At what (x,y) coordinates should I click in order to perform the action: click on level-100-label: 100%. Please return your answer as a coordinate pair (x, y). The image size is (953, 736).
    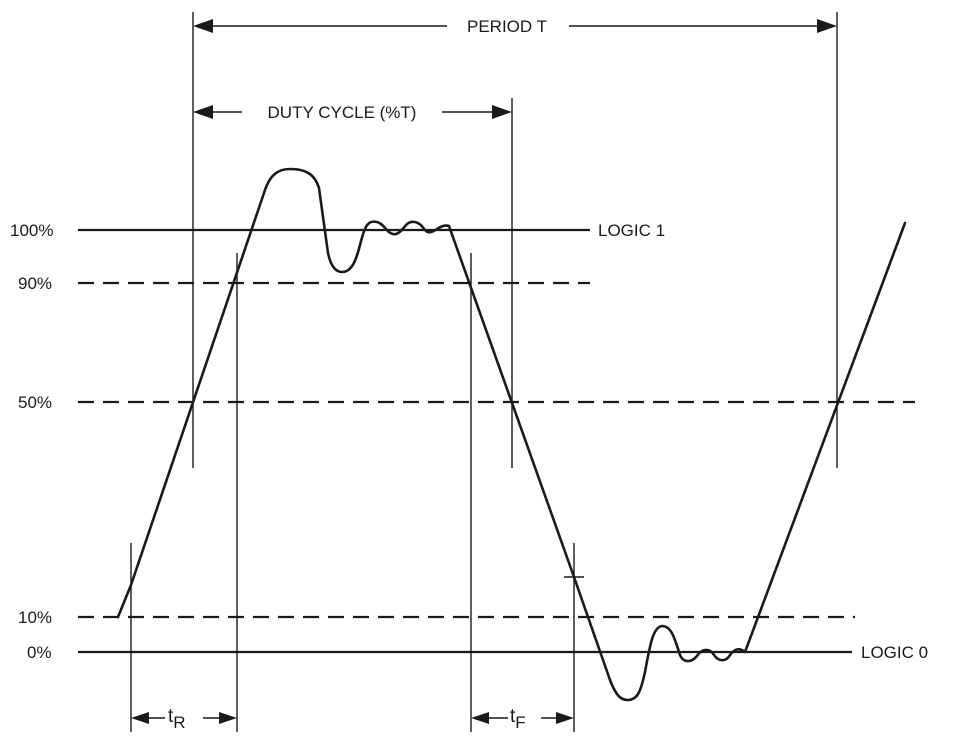
    Looking at the image, I should click on (31, 230).